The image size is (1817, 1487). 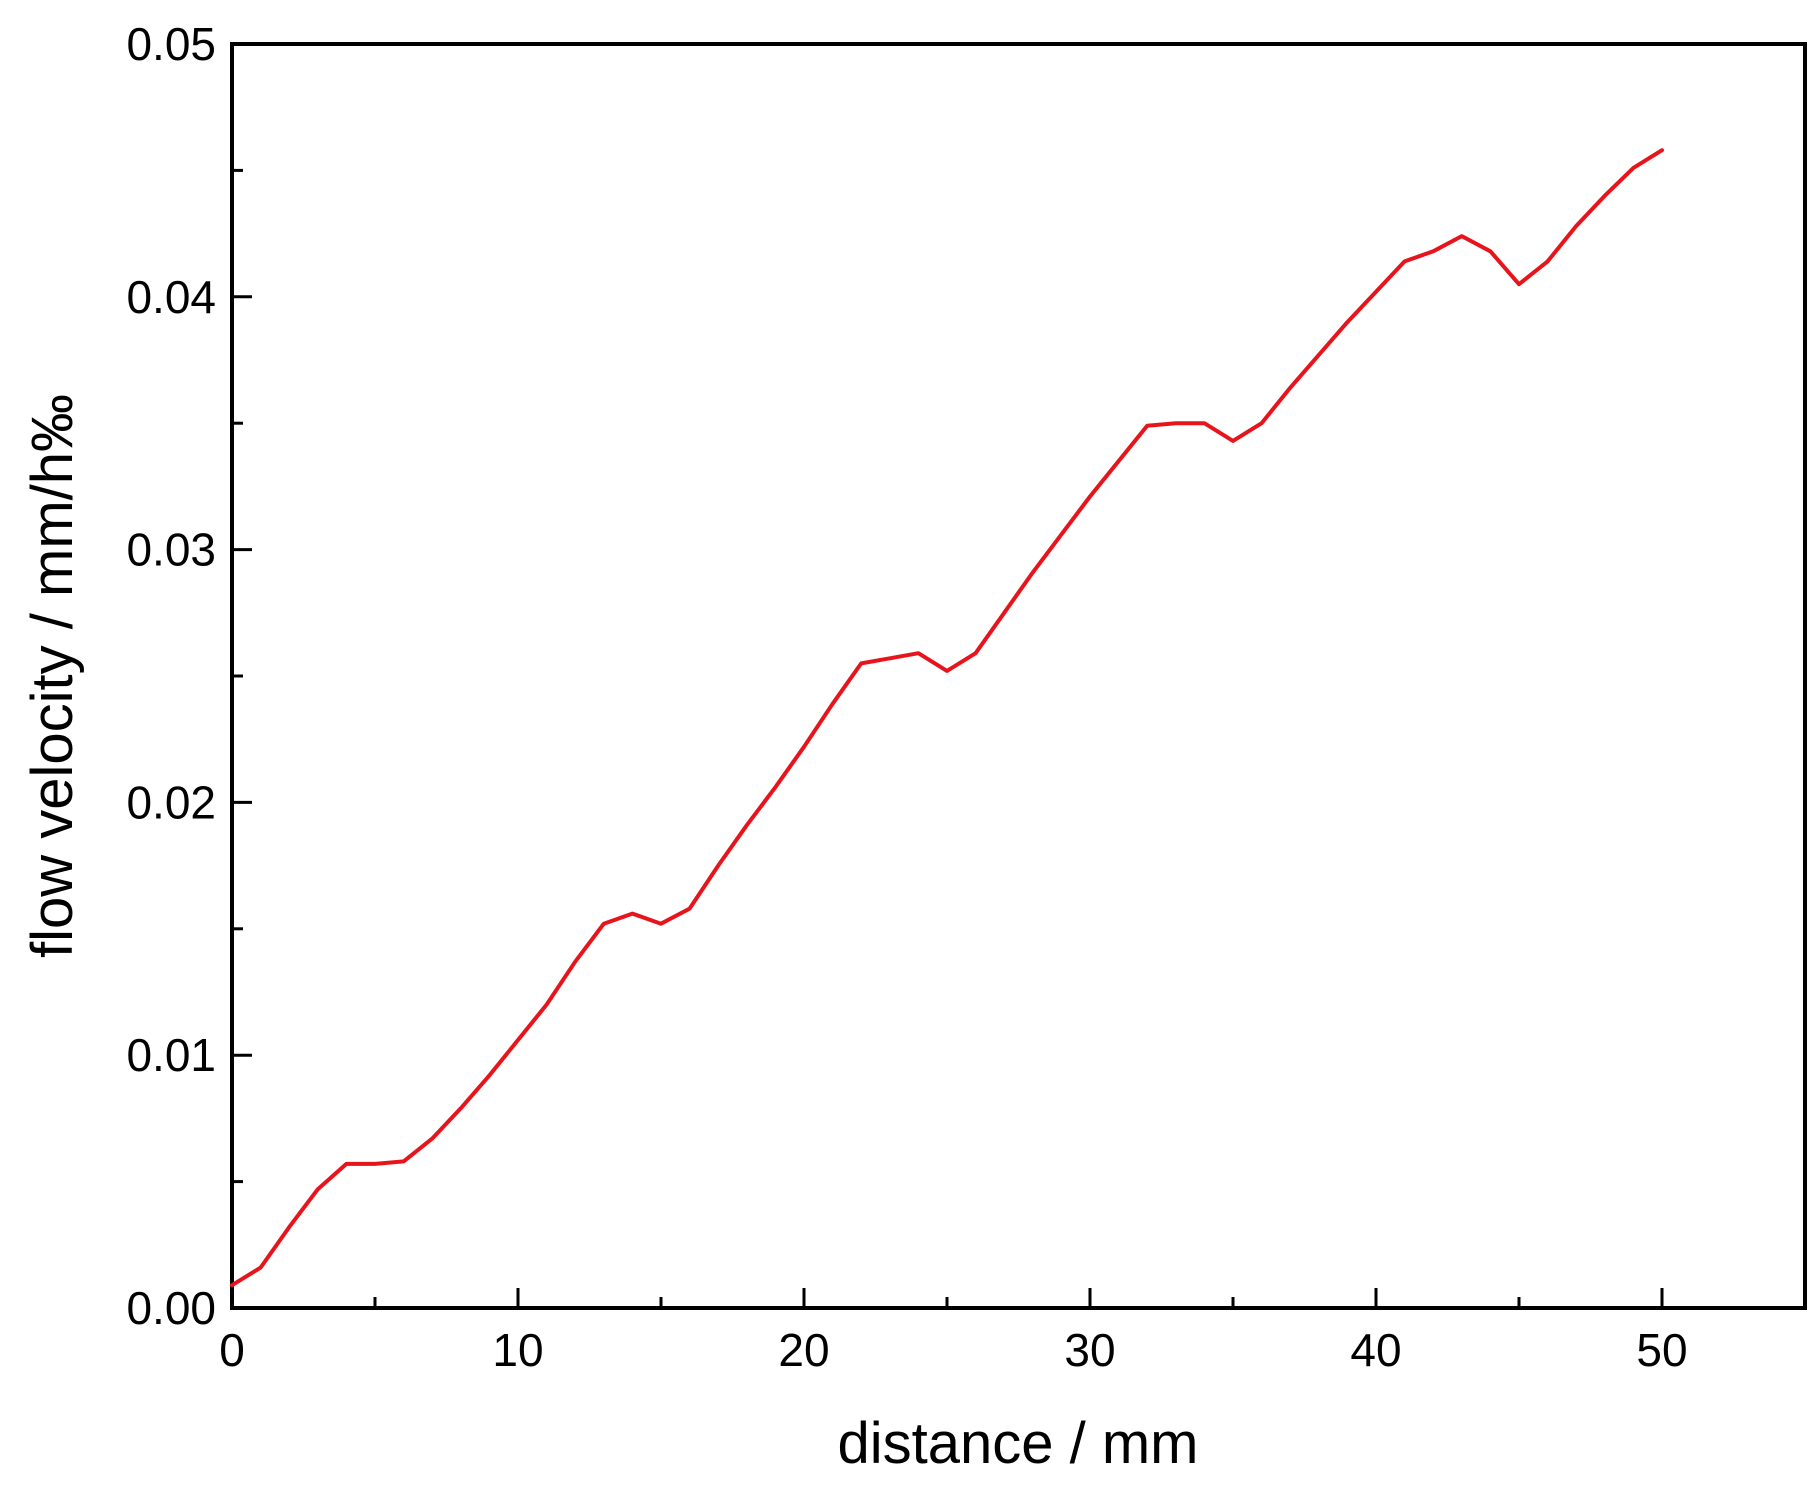 What do you see at coordinates (1089, 1350) in the screenshot?
I see `x-tick-label: 30` at bounding box center [1089, 1350].